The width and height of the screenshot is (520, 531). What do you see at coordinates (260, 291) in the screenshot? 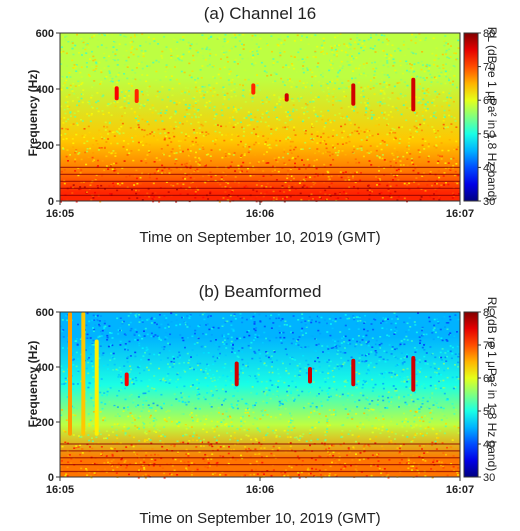
I see `chart-title: (b) Beamformed` at bounding box center [260, 291].